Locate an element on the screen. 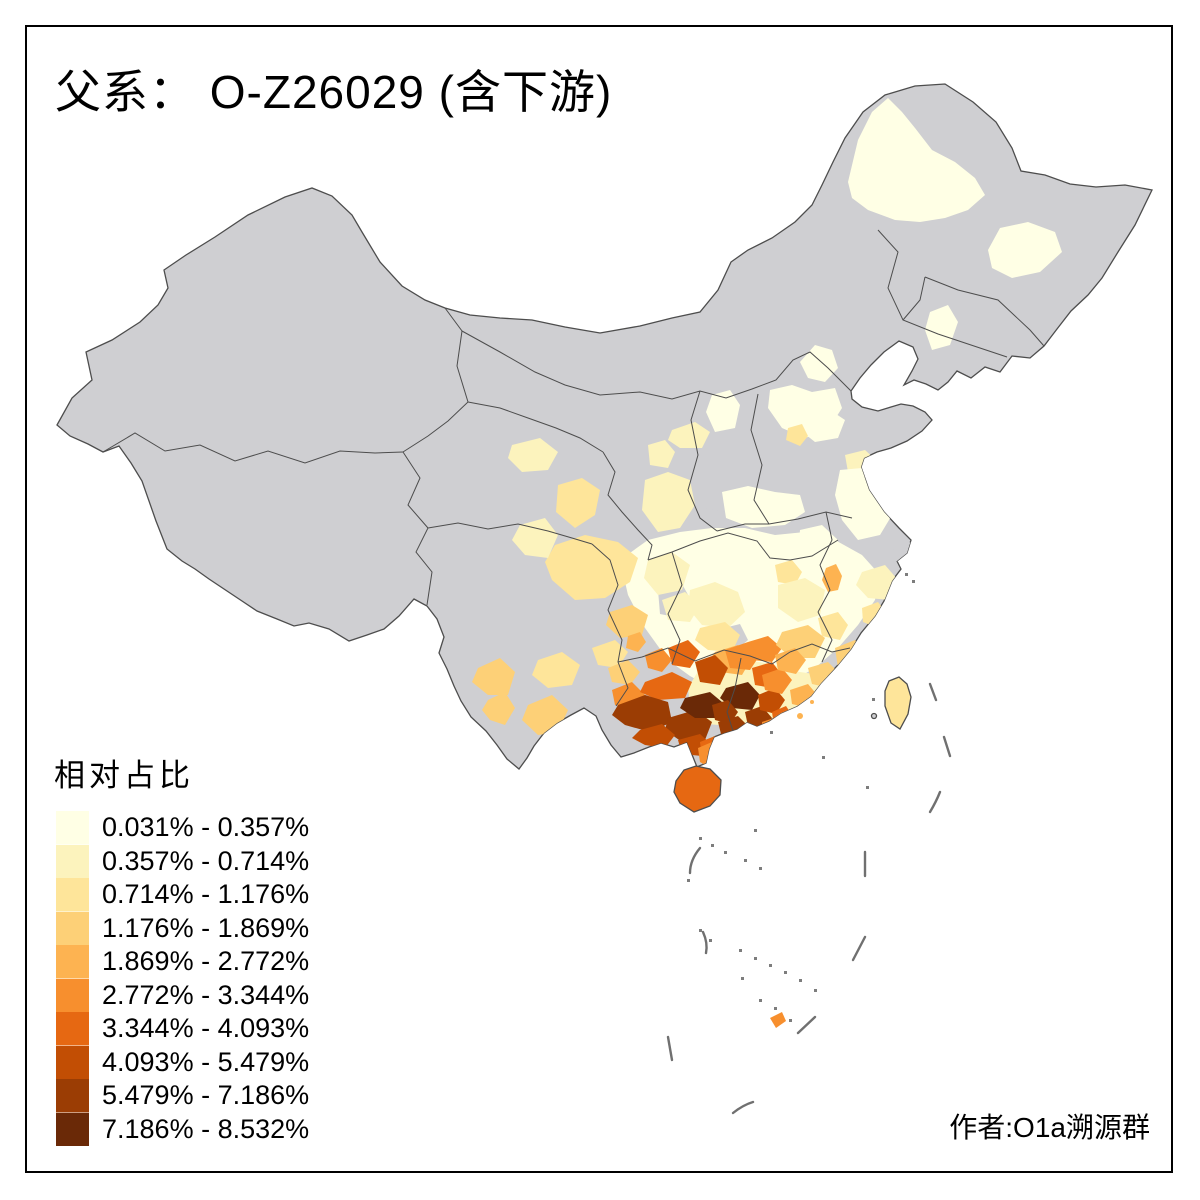  region-beijing is located at coordinates (819, 363).